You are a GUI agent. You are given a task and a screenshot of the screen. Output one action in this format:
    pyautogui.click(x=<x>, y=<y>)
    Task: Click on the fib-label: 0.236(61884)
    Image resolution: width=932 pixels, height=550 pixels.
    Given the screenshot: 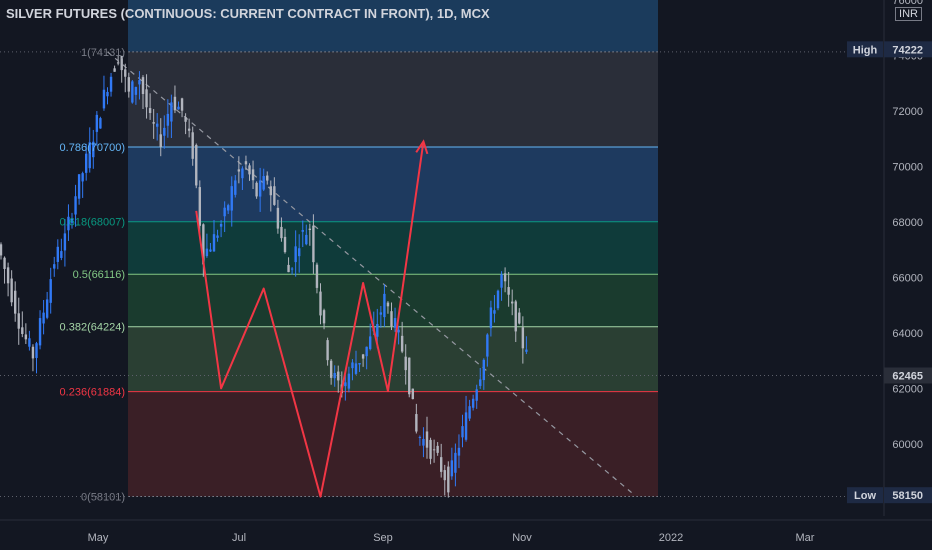 What is the action you would take?
    pyautogui.click(x=92, y=393)
    